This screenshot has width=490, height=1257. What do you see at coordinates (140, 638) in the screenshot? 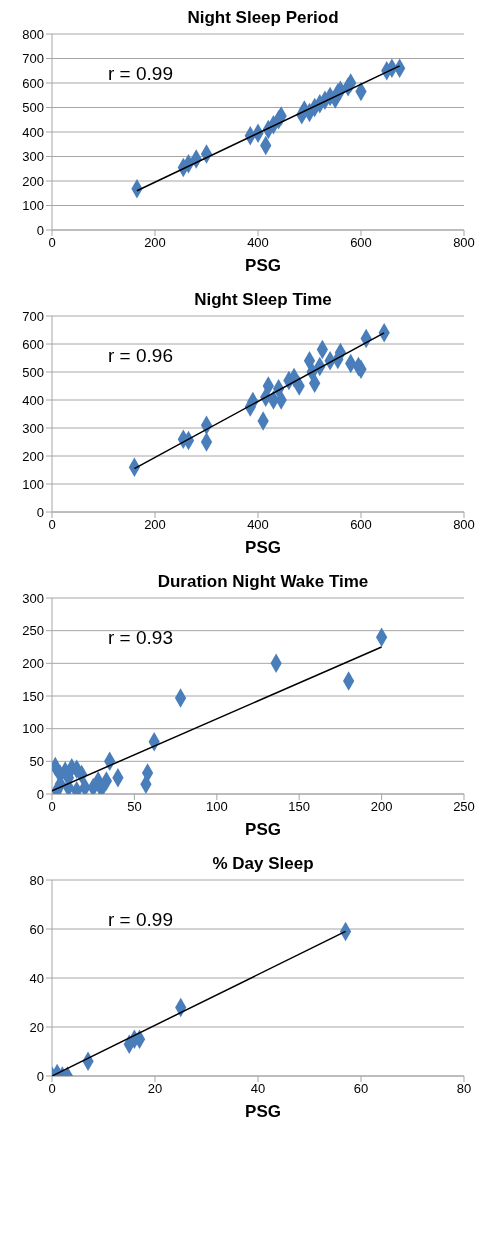
I see `annotation: r = 0.93` at bounding box center [140, 638].